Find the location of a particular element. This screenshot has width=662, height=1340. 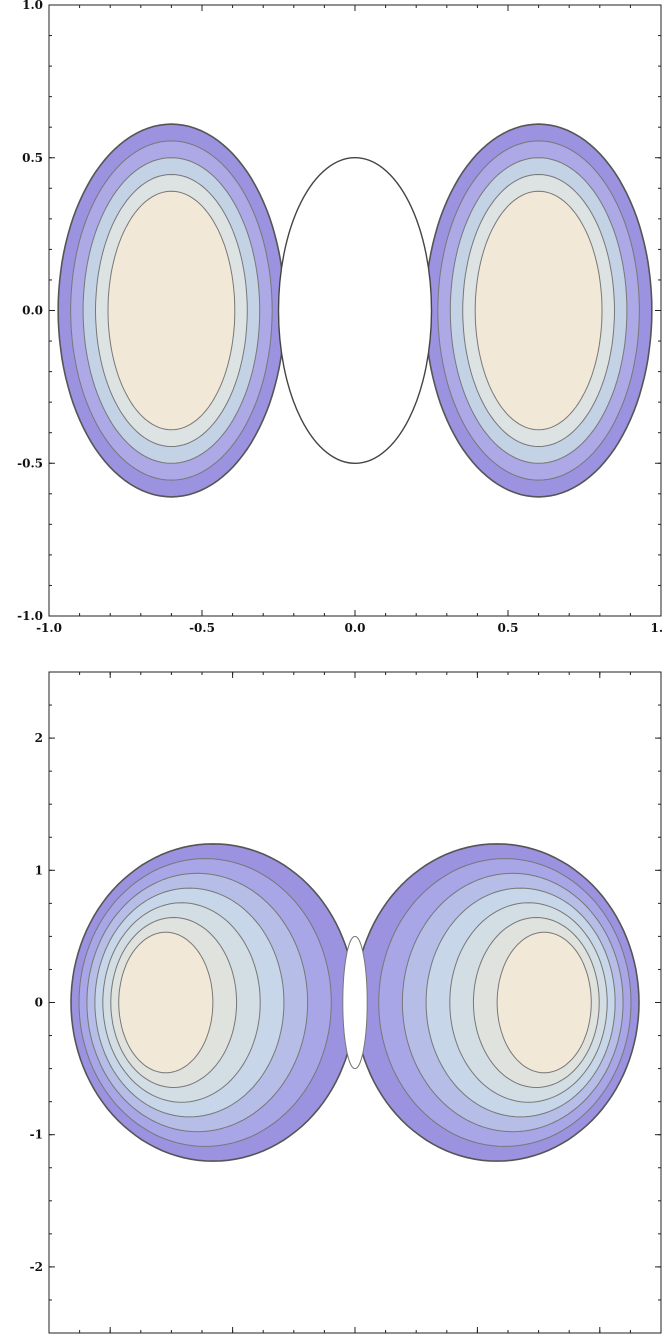

y-tick-label: 1 is located at coordinates (39, 870).